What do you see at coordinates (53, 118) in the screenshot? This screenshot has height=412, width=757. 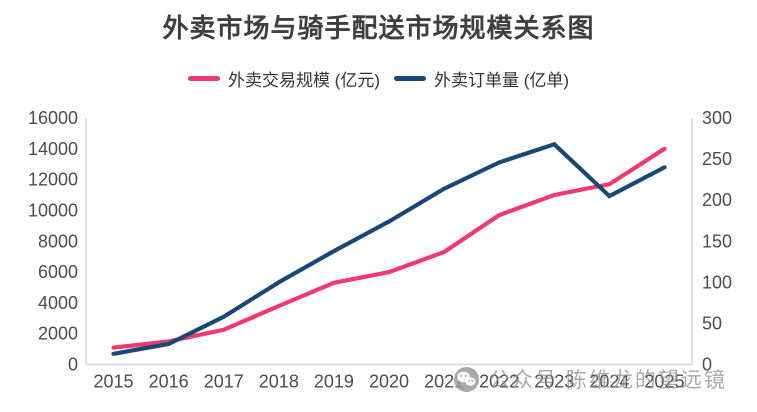 I see `y-axis-left-tick-label: 16000` at bounding box center [53, 118].